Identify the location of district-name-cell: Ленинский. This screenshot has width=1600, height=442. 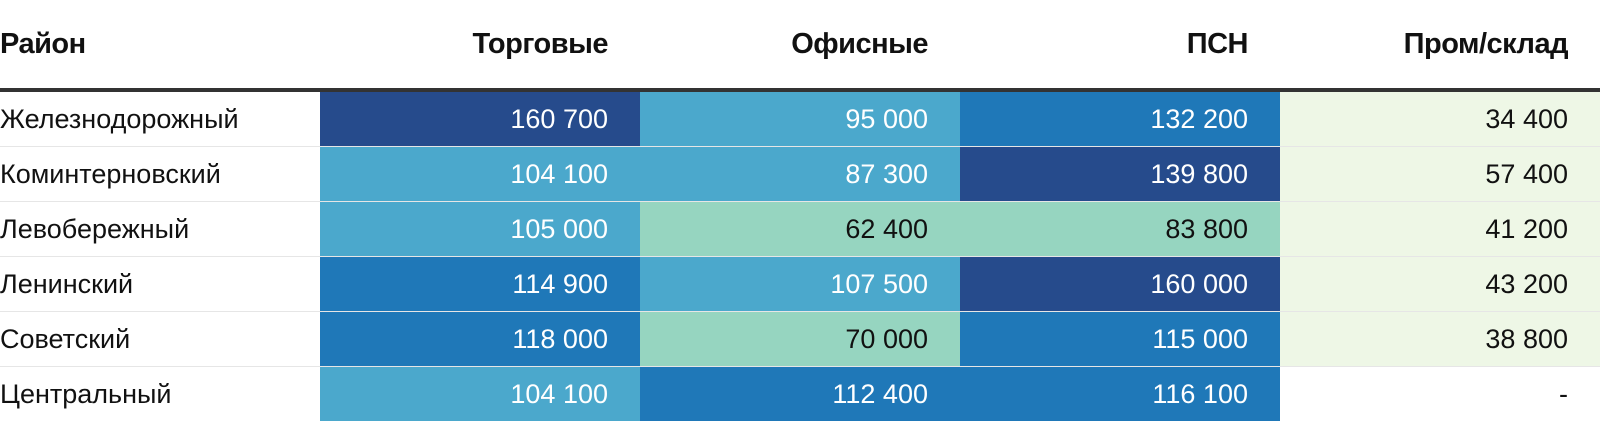
(160, 284).